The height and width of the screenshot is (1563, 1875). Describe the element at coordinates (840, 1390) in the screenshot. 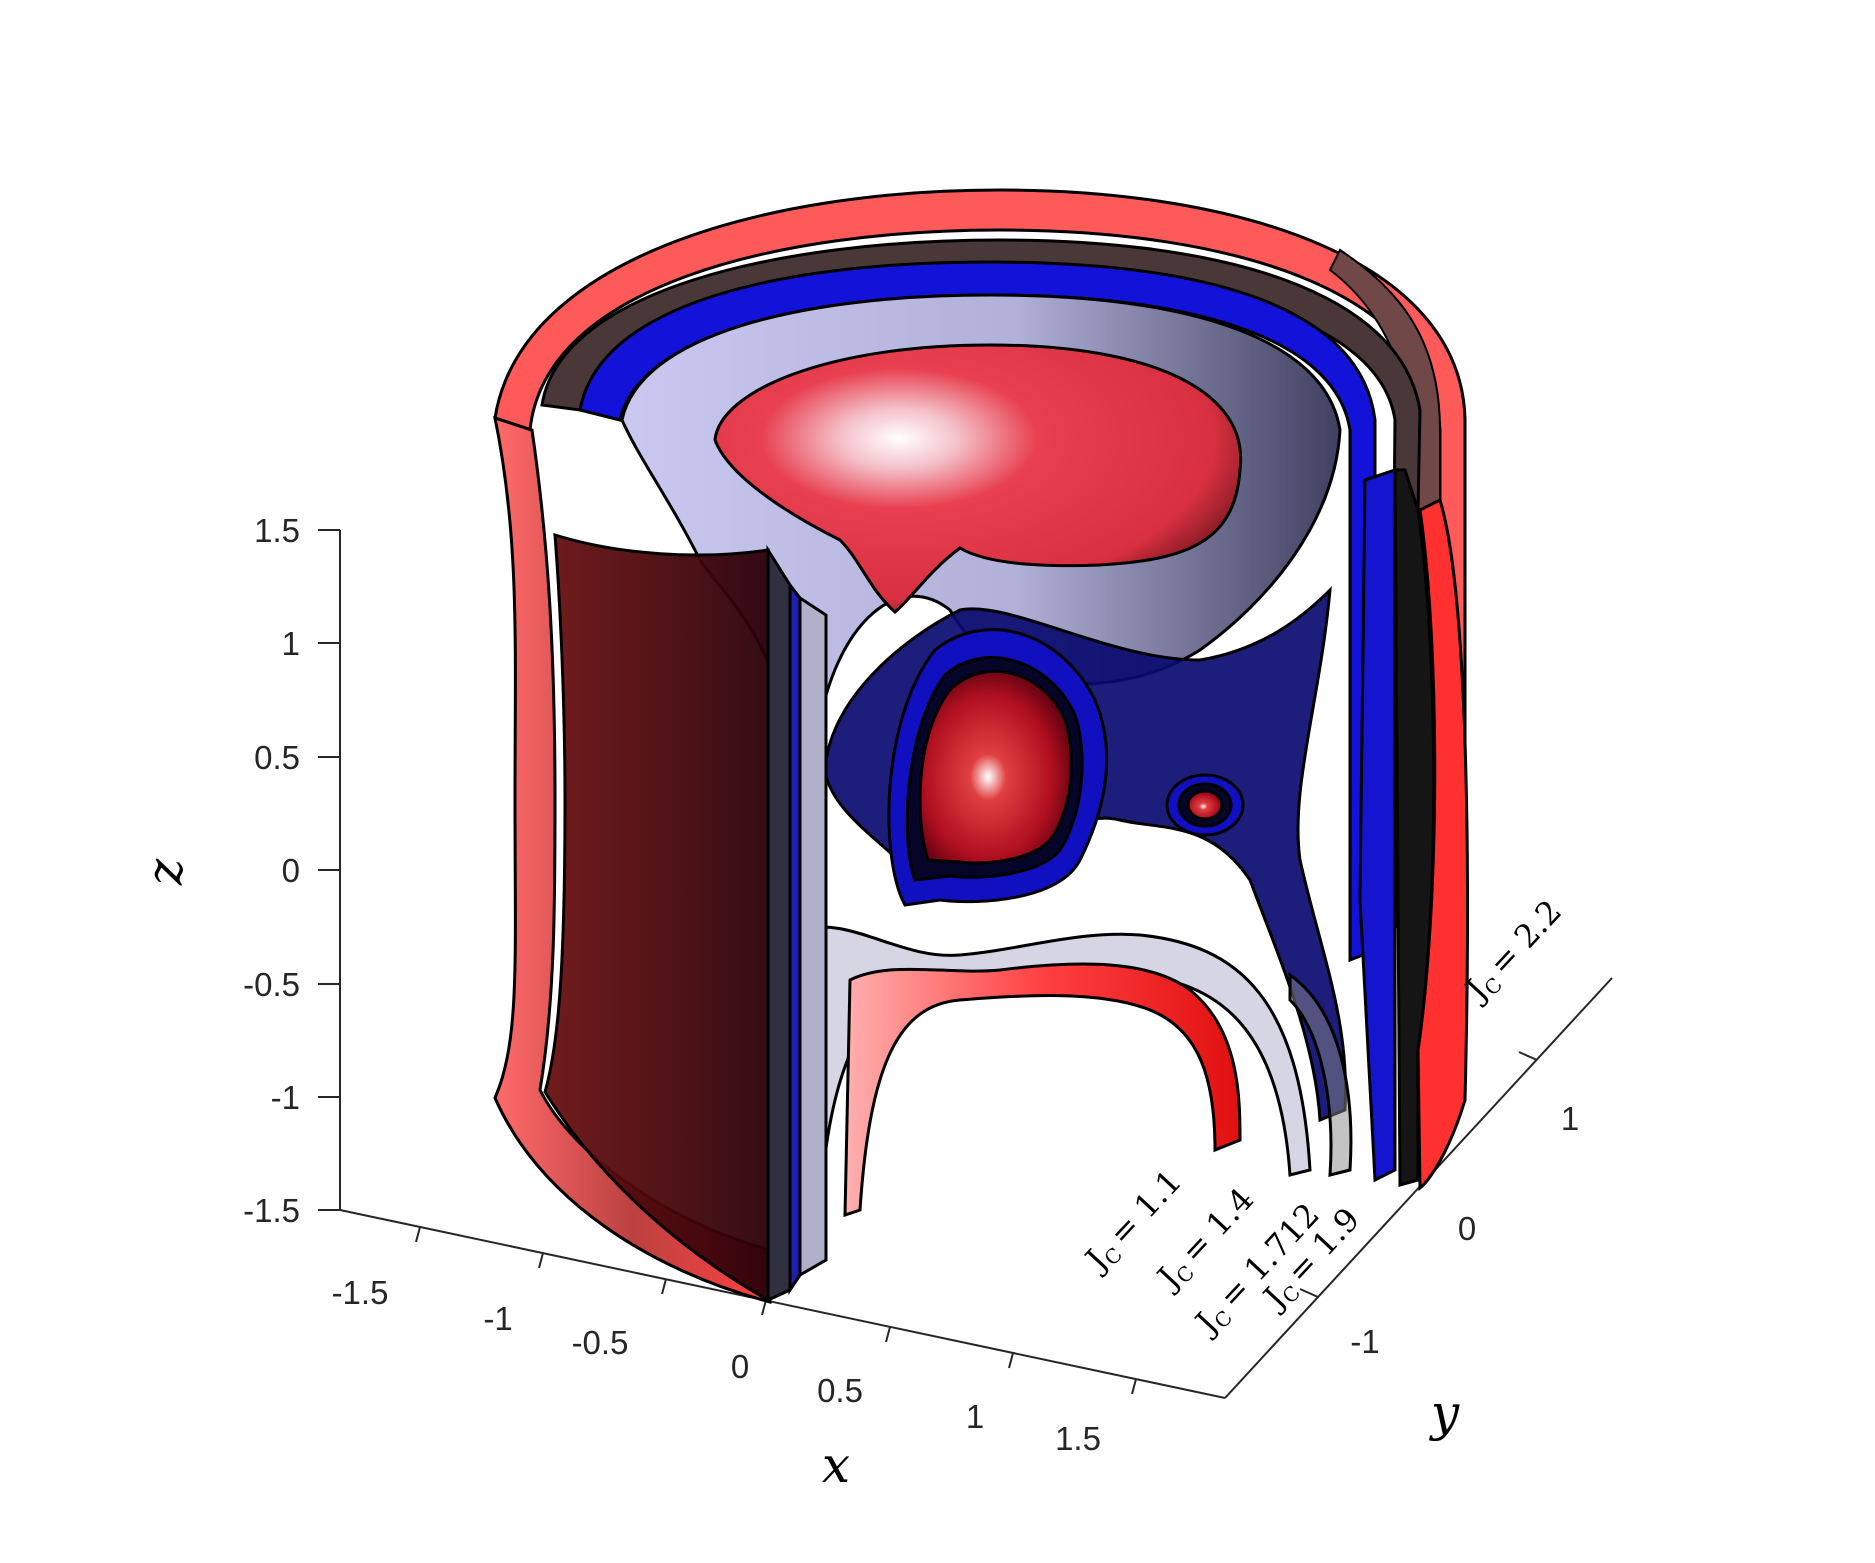

I see `x-tick-label: 0.5` at that location.